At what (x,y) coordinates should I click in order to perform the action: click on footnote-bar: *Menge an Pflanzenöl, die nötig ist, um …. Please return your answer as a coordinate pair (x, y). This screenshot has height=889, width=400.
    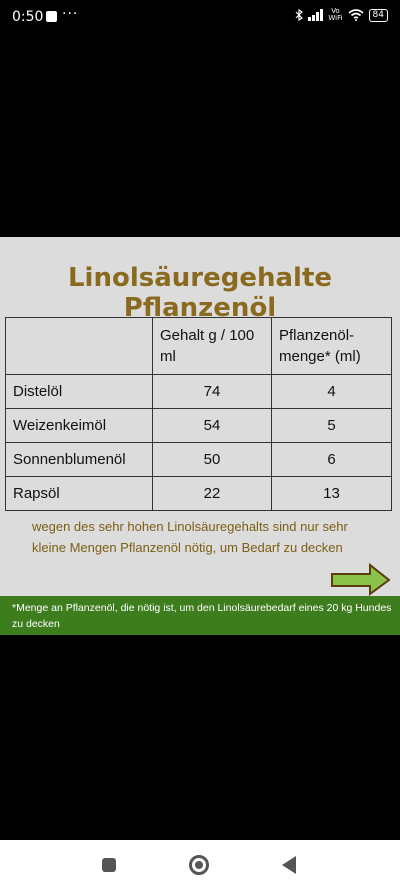
    Looking at the image, I should click on (200, 615).